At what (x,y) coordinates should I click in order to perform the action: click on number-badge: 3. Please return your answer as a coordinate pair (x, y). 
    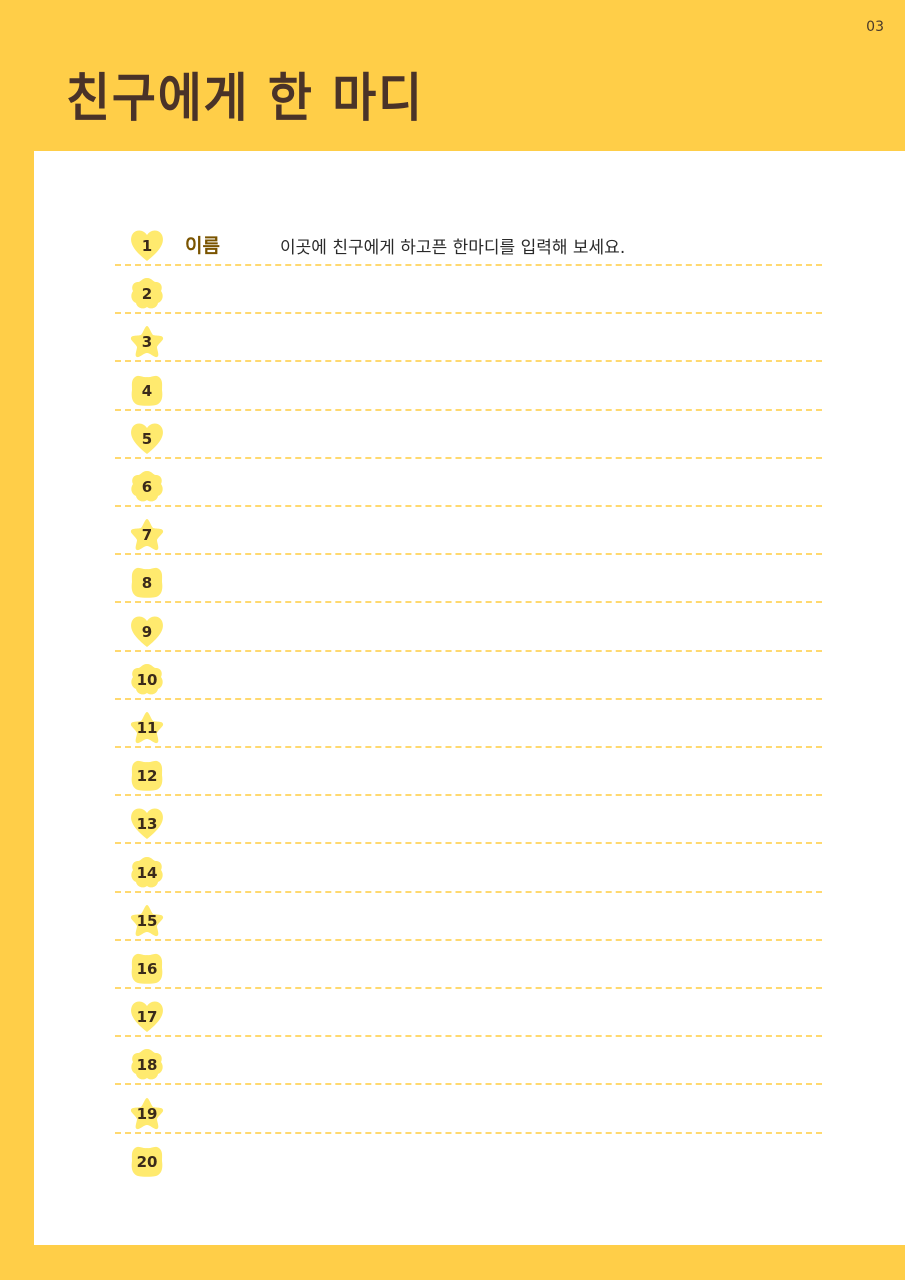
    Looking at the image, I should click on (147, 341).